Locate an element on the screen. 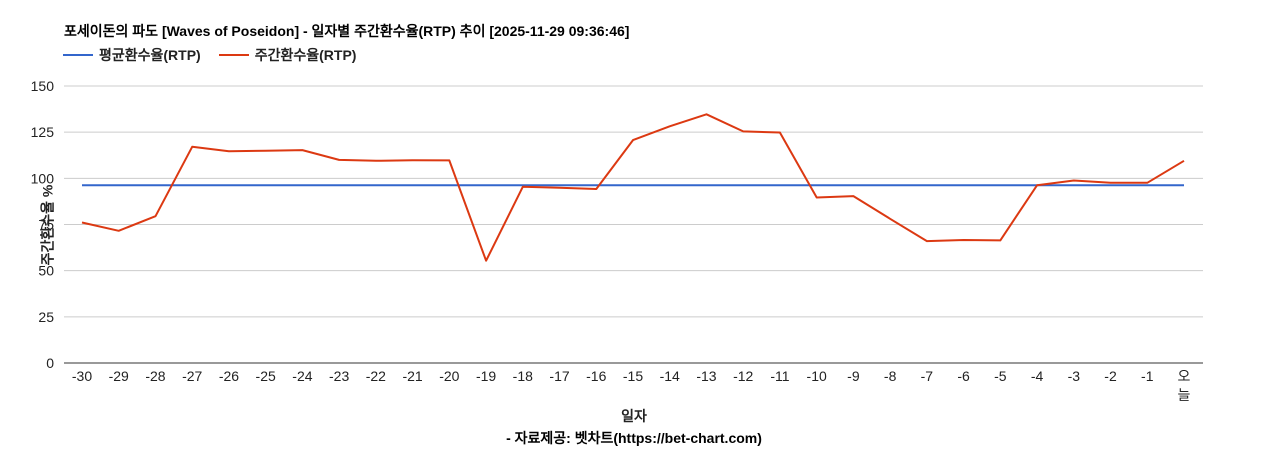 This screenshot has width=1268, height=450. y-tick-label: 25 is located at coordinates (46, 317).